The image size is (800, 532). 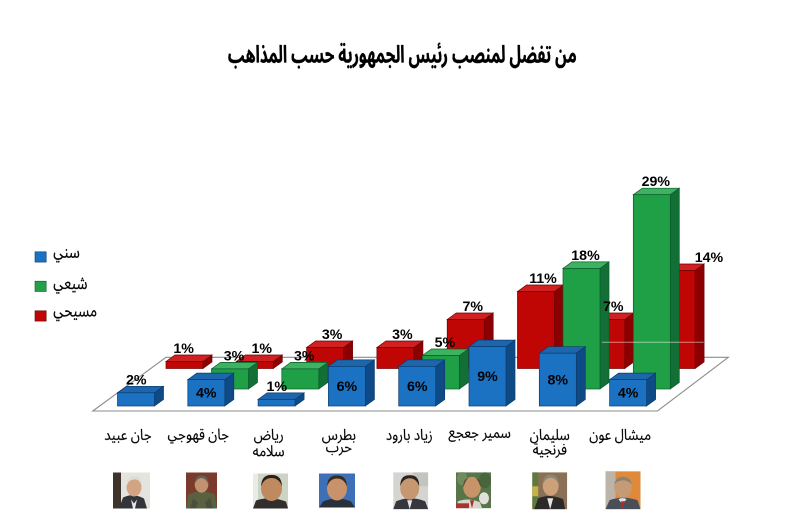 I want to click on svg-text: 14%, so click(x=709, y=258).